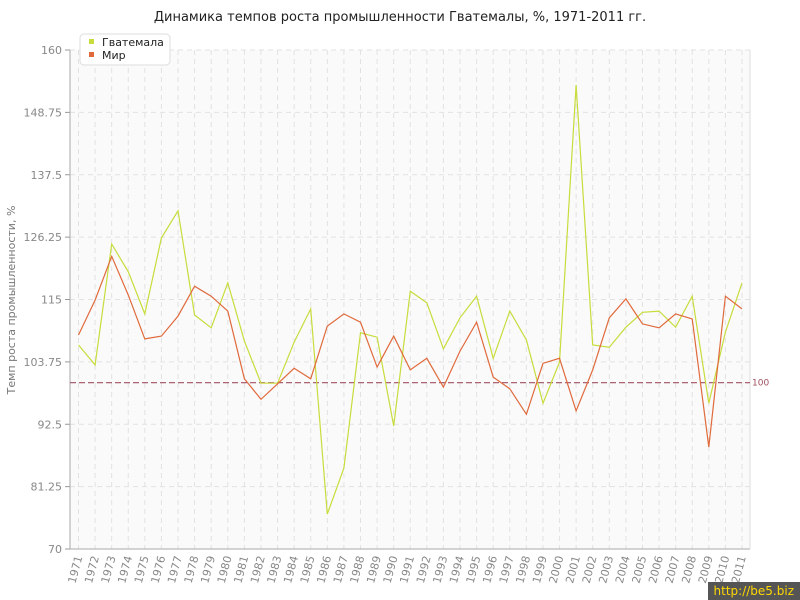 This screenshot has height=600, width=800. I want to click on y-tick-label: 115, so click(51, 300).